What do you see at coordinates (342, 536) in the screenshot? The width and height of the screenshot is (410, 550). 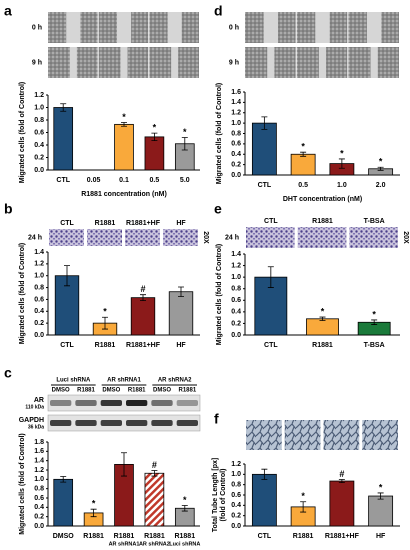 I see `x-tick-label: R1881+HF` at bounding box center [342, 536].